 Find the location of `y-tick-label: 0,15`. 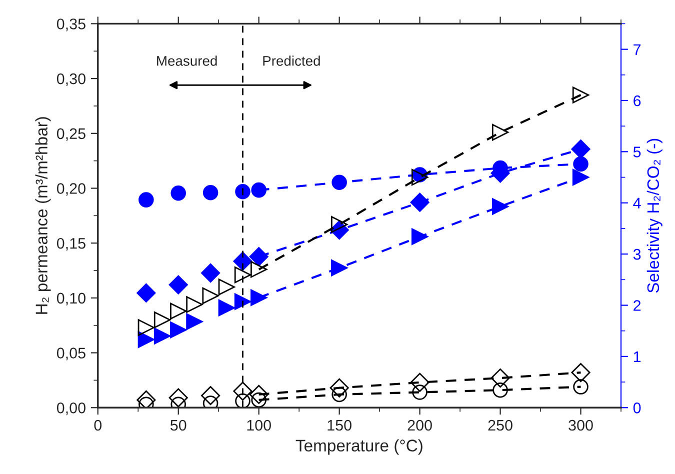

y-tick-label: 0,15 is located at coordinates (71, 244).